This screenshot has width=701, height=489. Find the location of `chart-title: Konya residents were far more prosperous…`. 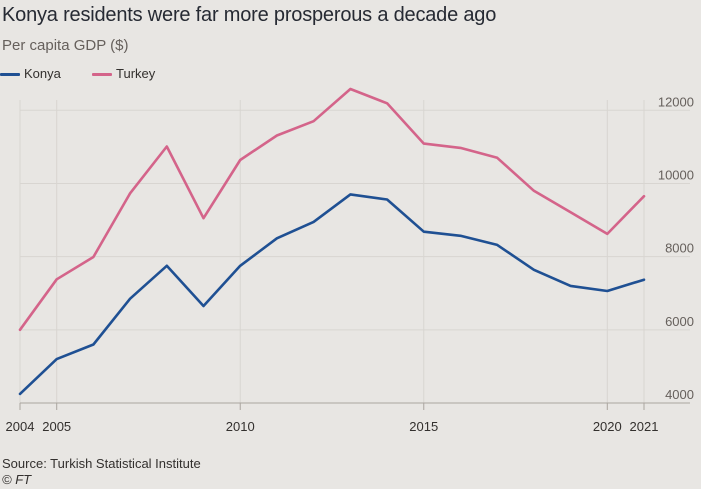

chart-title: Konya residents were far more prosperous… is located at coordinates (249, 15).